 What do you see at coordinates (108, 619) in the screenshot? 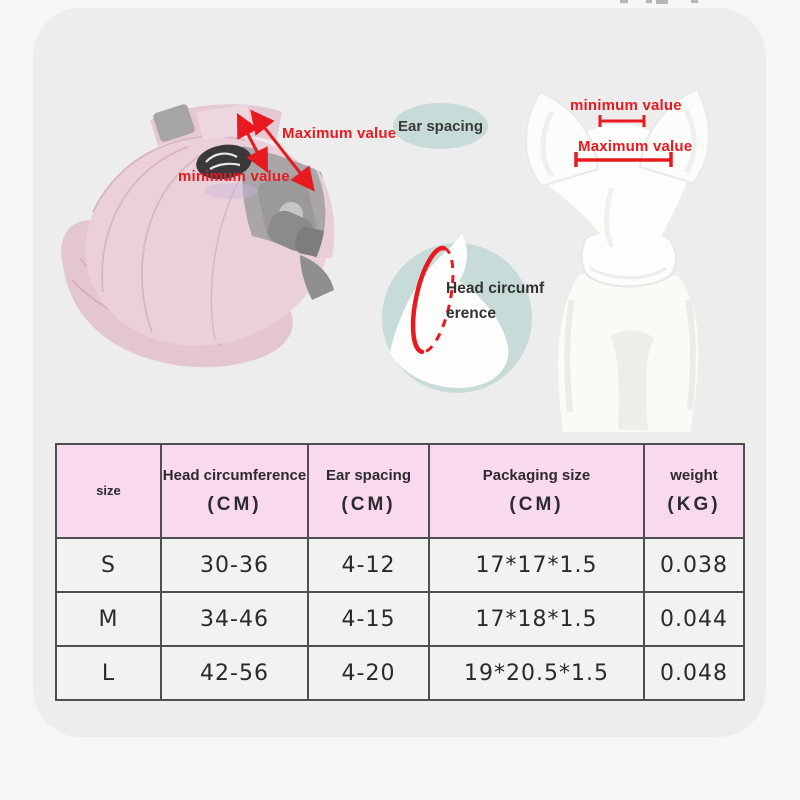
I see `cell-size: M` at bounding box center [108, 619].